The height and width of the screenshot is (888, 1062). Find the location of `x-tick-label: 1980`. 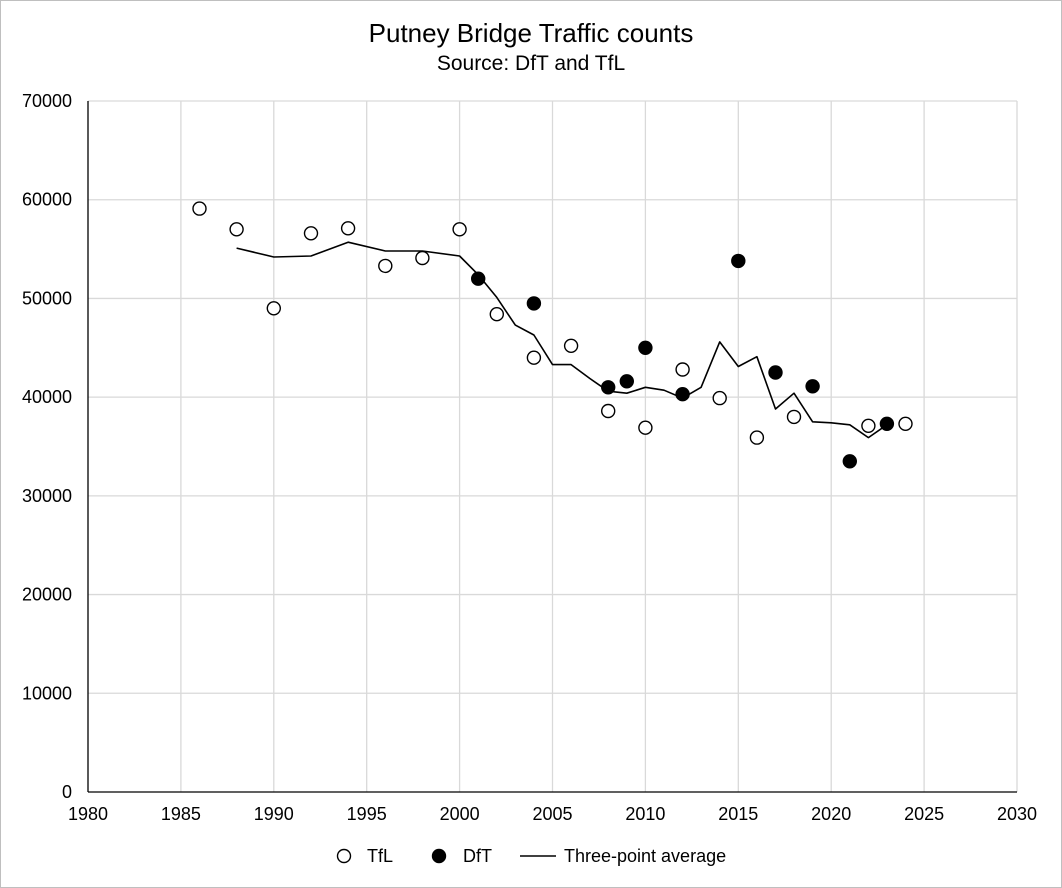

x-tick-label: 1980 is located at coordinates (88, 814).